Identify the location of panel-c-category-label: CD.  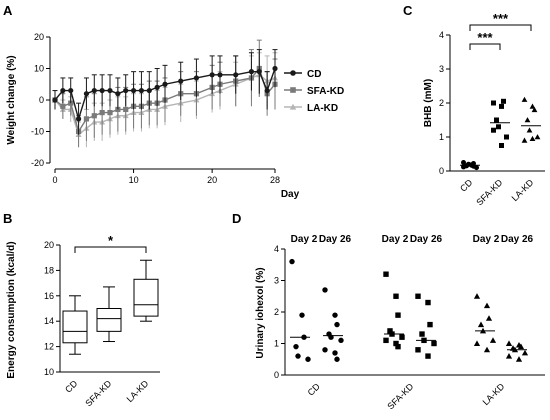
(466, 185).